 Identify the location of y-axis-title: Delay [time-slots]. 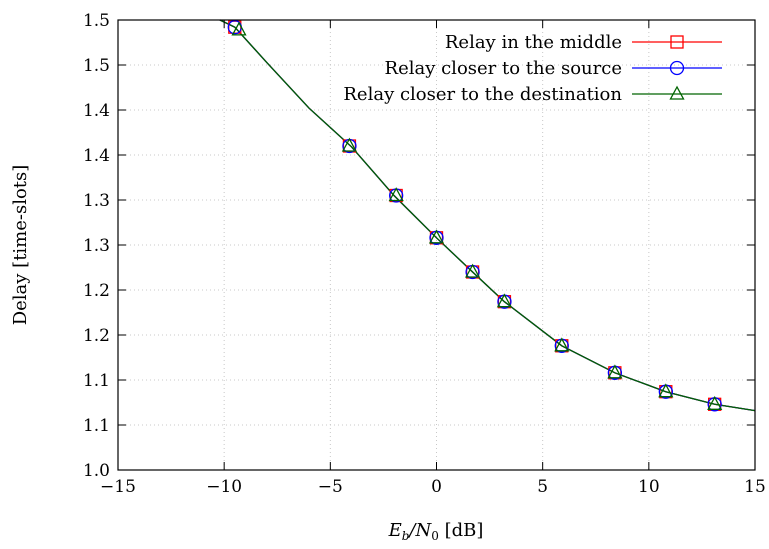
(20, 245).